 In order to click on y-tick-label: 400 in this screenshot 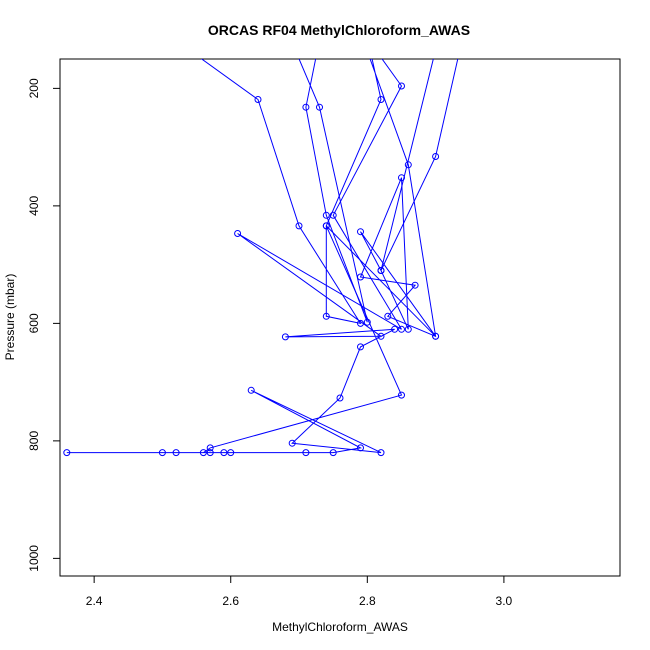, I will do `click(34, 206)`.